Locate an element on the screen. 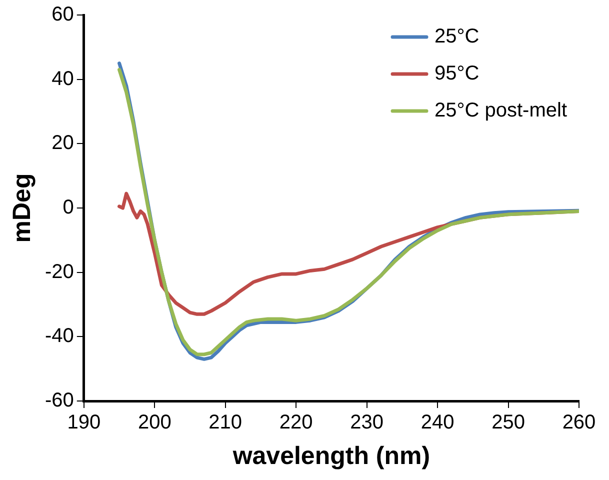  x-tick-label: 220 is located at coordinates (296, 423).